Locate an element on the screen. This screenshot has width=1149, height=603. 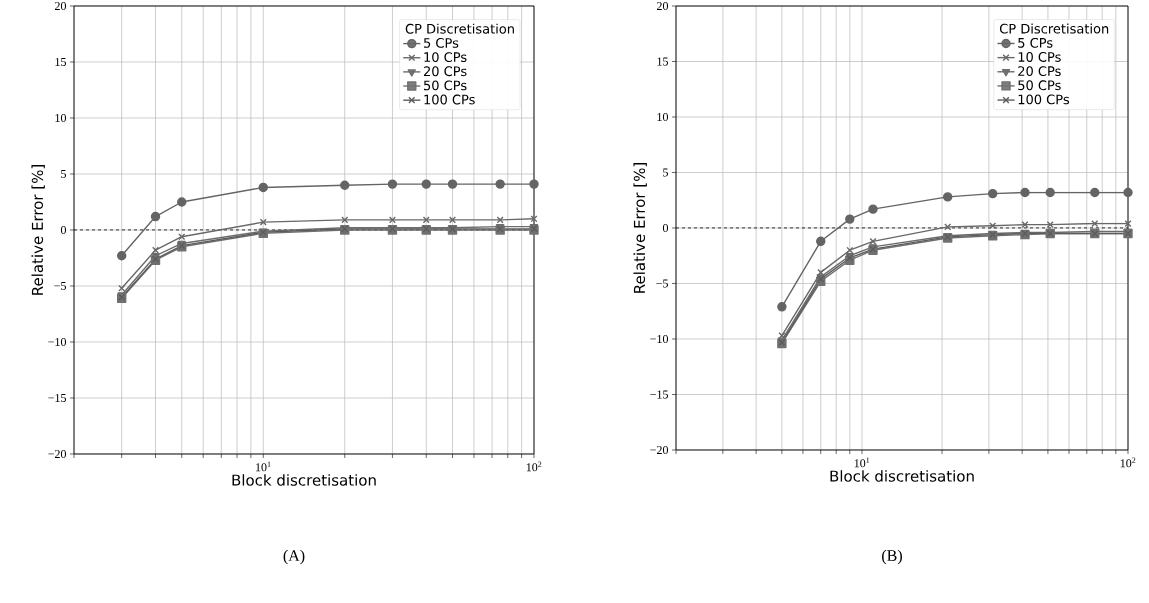
text: (A) is located at coordinates (294, 557).